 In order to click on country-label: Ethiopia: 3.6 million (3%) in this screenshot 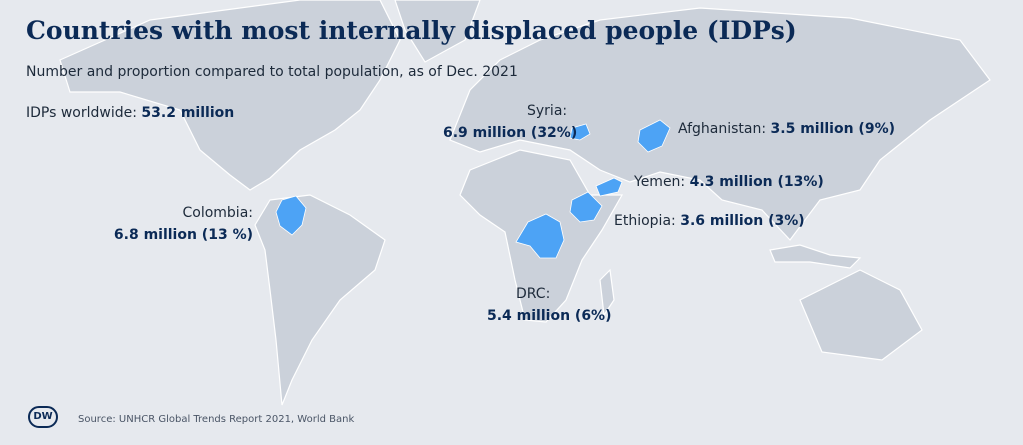, I will do `click(709, 221)`.